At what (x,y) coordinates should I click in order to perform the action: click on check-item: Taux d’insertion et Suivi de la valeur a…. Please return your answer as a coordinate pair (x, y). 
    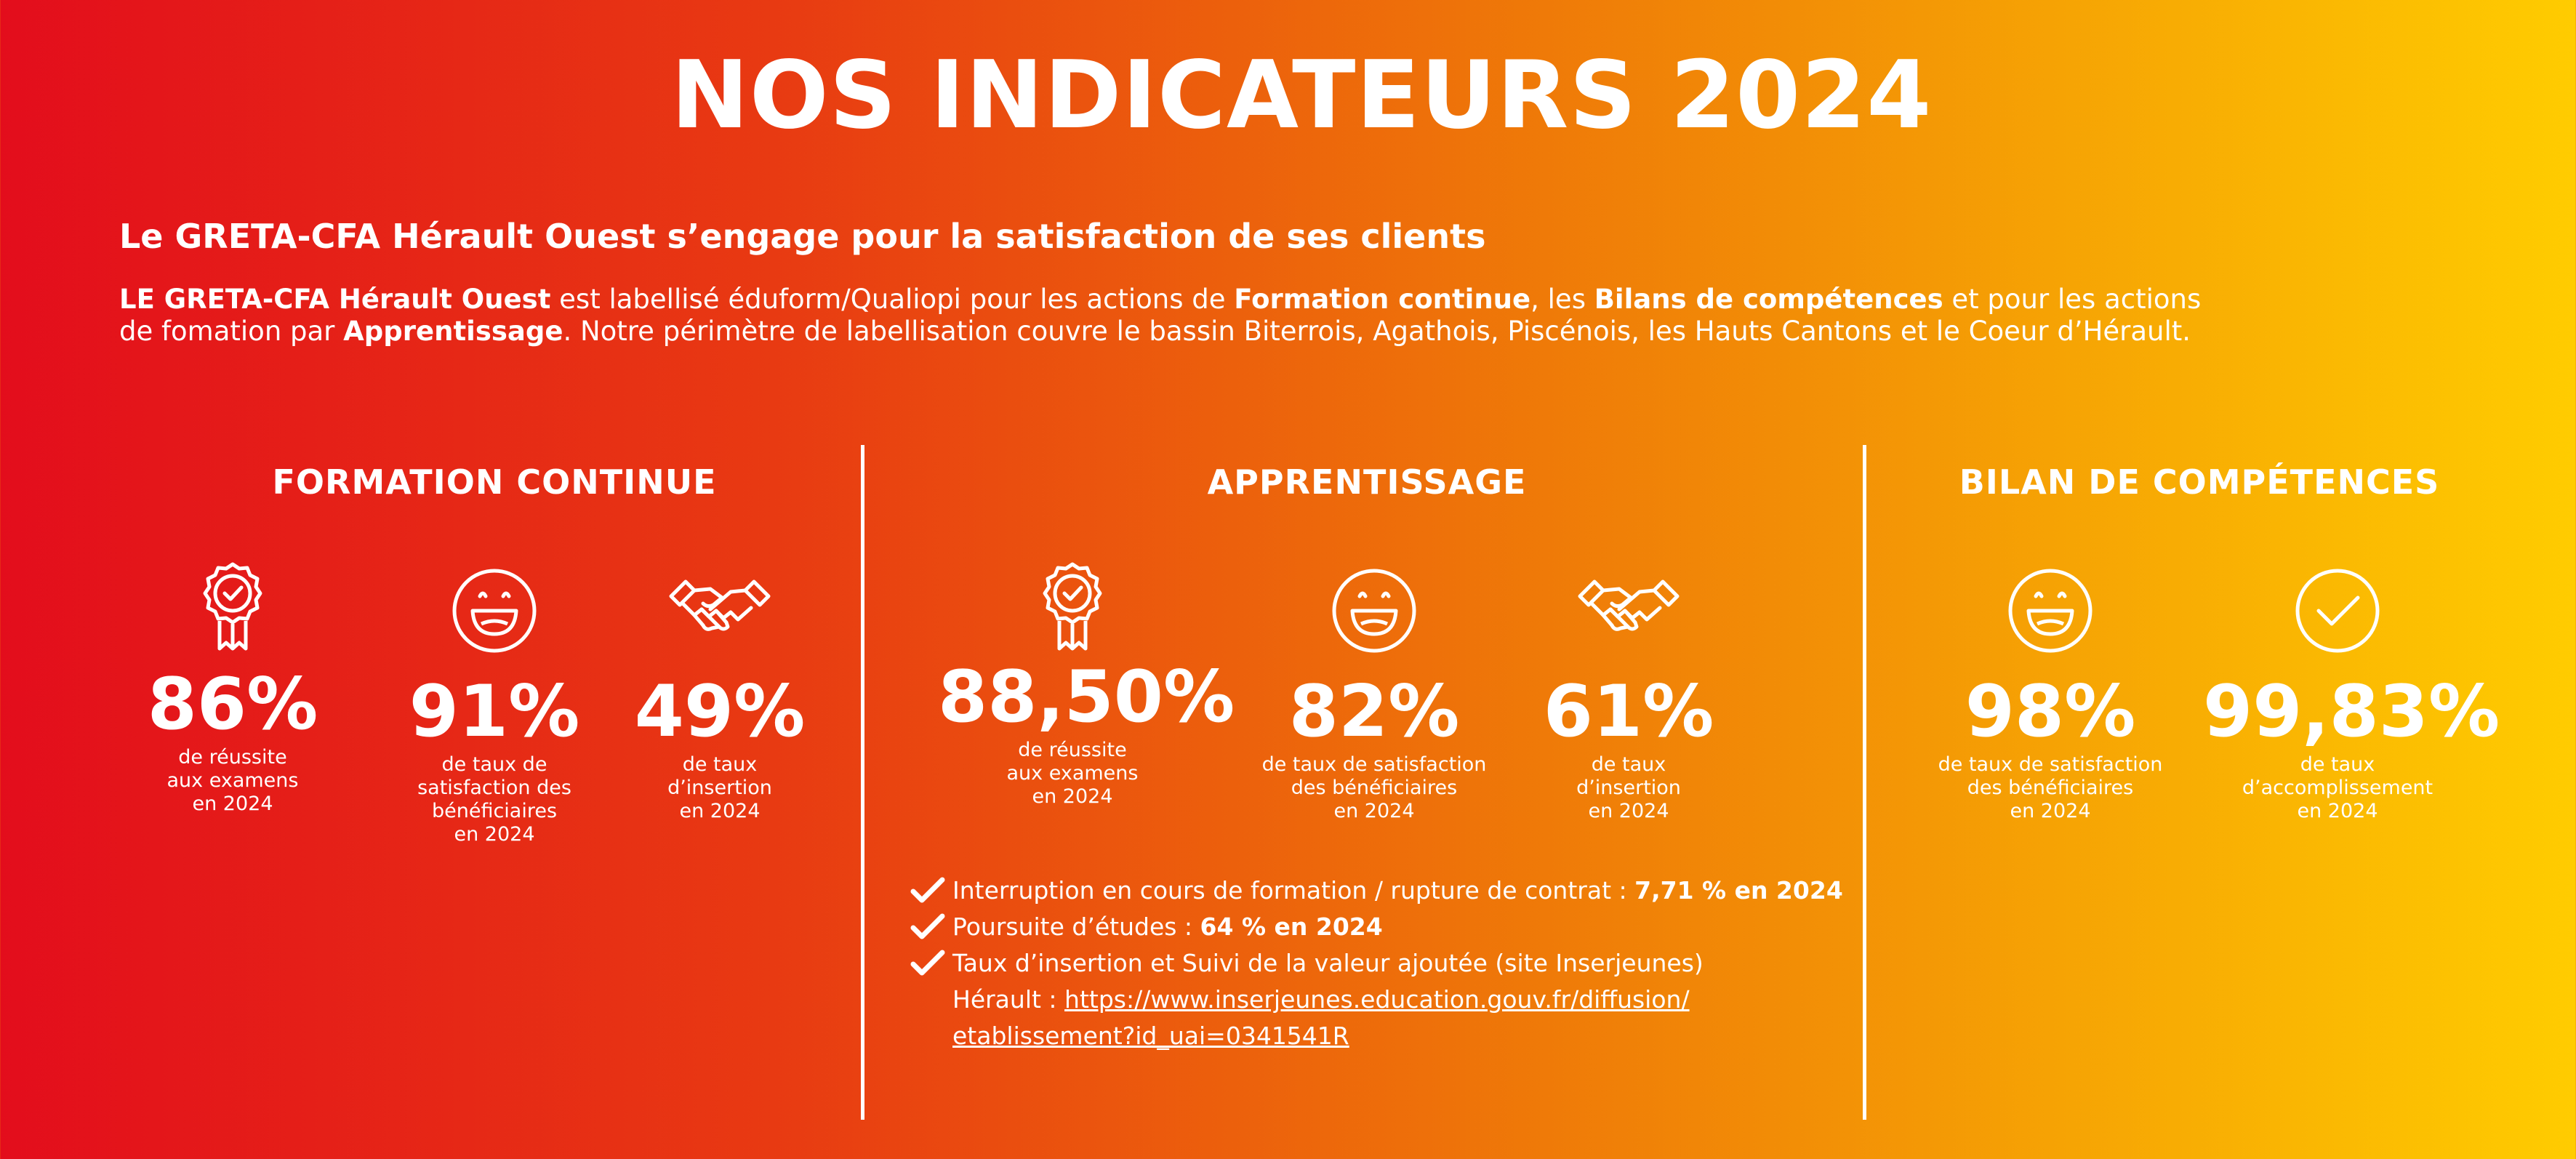
    Looking at the image, I should click on (1375, 1000).